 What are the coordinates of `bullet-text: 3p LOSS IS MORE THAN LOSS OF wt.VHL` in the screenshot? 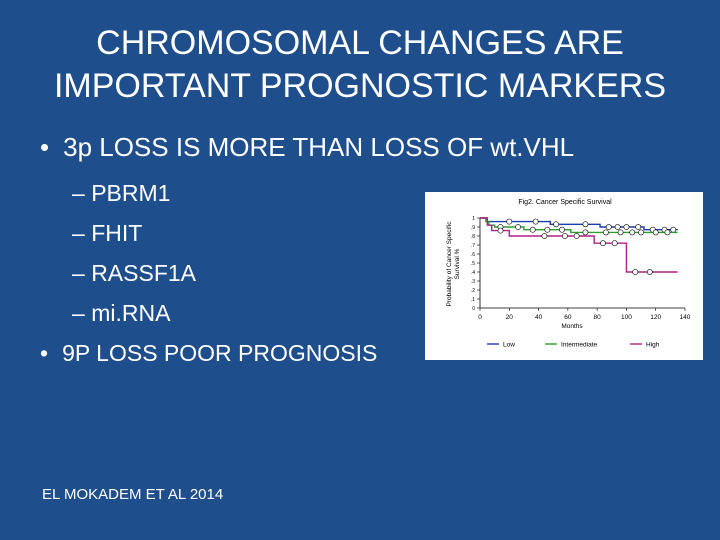 It's located at (319, 147).